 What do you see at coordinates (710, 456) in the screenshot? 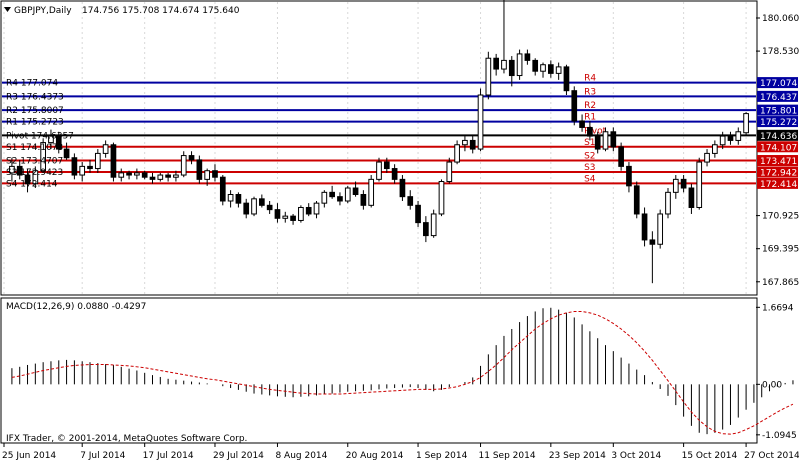
I see `x-tick-label: 15 Oct 2014` at bounding box center [710, 456].